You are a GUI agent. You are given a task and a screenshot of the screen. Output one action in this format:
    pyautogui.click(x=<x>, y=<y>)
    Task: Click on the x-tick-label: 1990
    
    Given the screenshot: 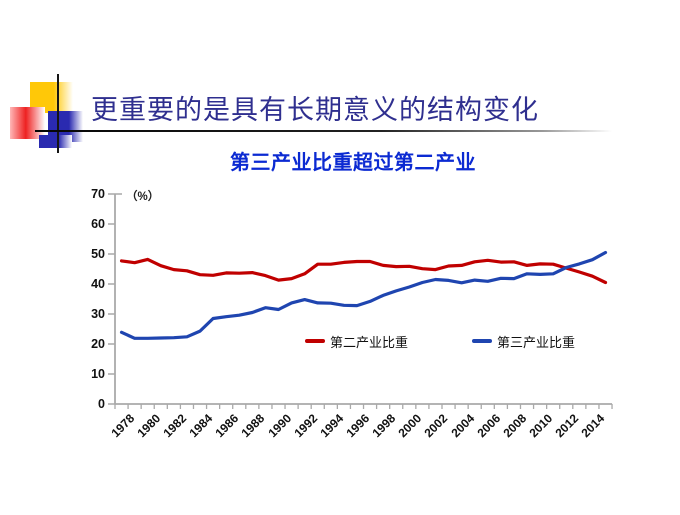 What is the action you would take?
    pyautogui.click(x=279, y=426)
    